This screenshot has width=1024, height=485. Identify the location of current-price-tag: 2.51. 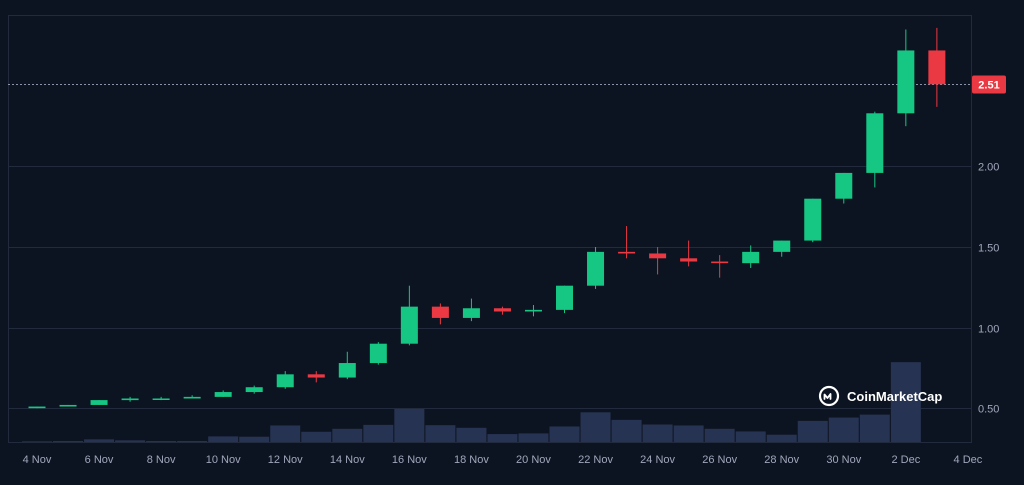
(989, 84).